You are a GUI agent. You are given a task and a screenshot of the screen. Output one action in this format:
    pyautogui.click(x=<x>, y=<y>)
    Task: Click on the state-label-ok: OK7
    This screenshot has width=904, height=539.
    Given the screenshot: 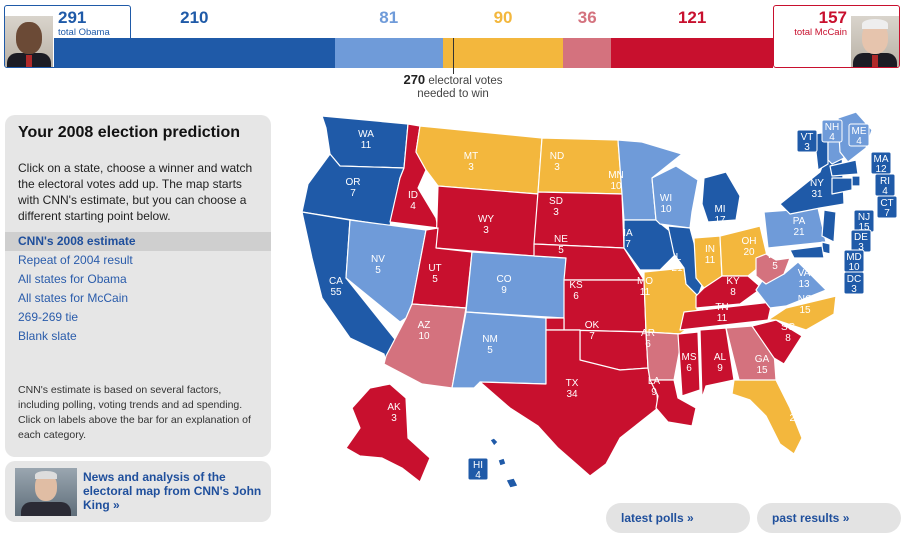 What is the action you would take?
    pyautogui.click(x=592, y=331)
    